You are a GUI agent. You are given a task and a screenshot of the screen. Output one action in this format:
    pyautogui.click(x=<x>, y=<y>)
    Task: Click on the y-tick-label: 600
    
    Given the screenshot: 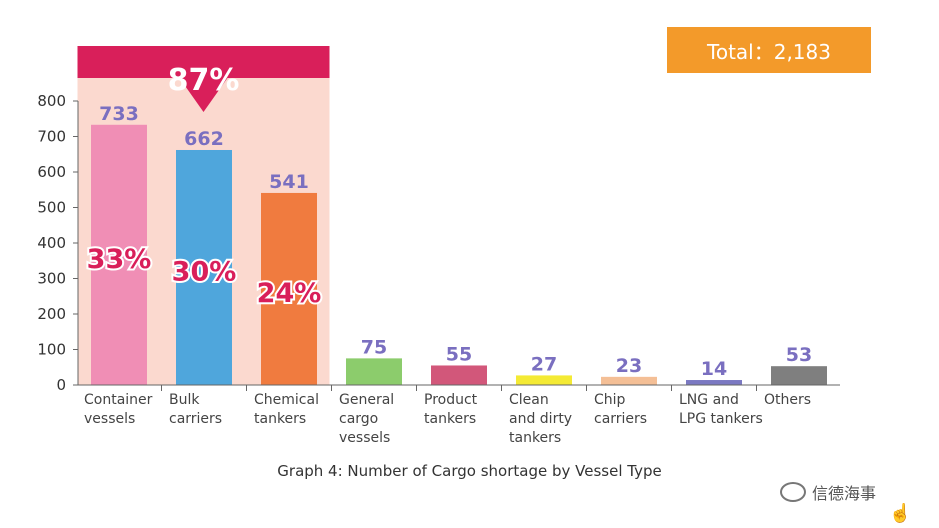 What is the action you would take?
    pyautogui.click(x=51, y=172)
    